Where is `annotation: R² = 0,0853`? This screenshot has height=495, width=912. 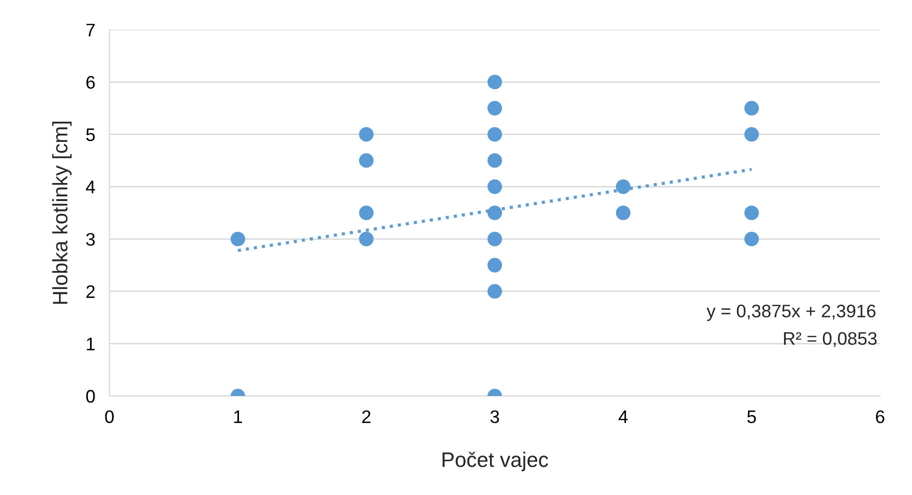
annotation: R² = 0,0853 is located at coordinates (830, 340).